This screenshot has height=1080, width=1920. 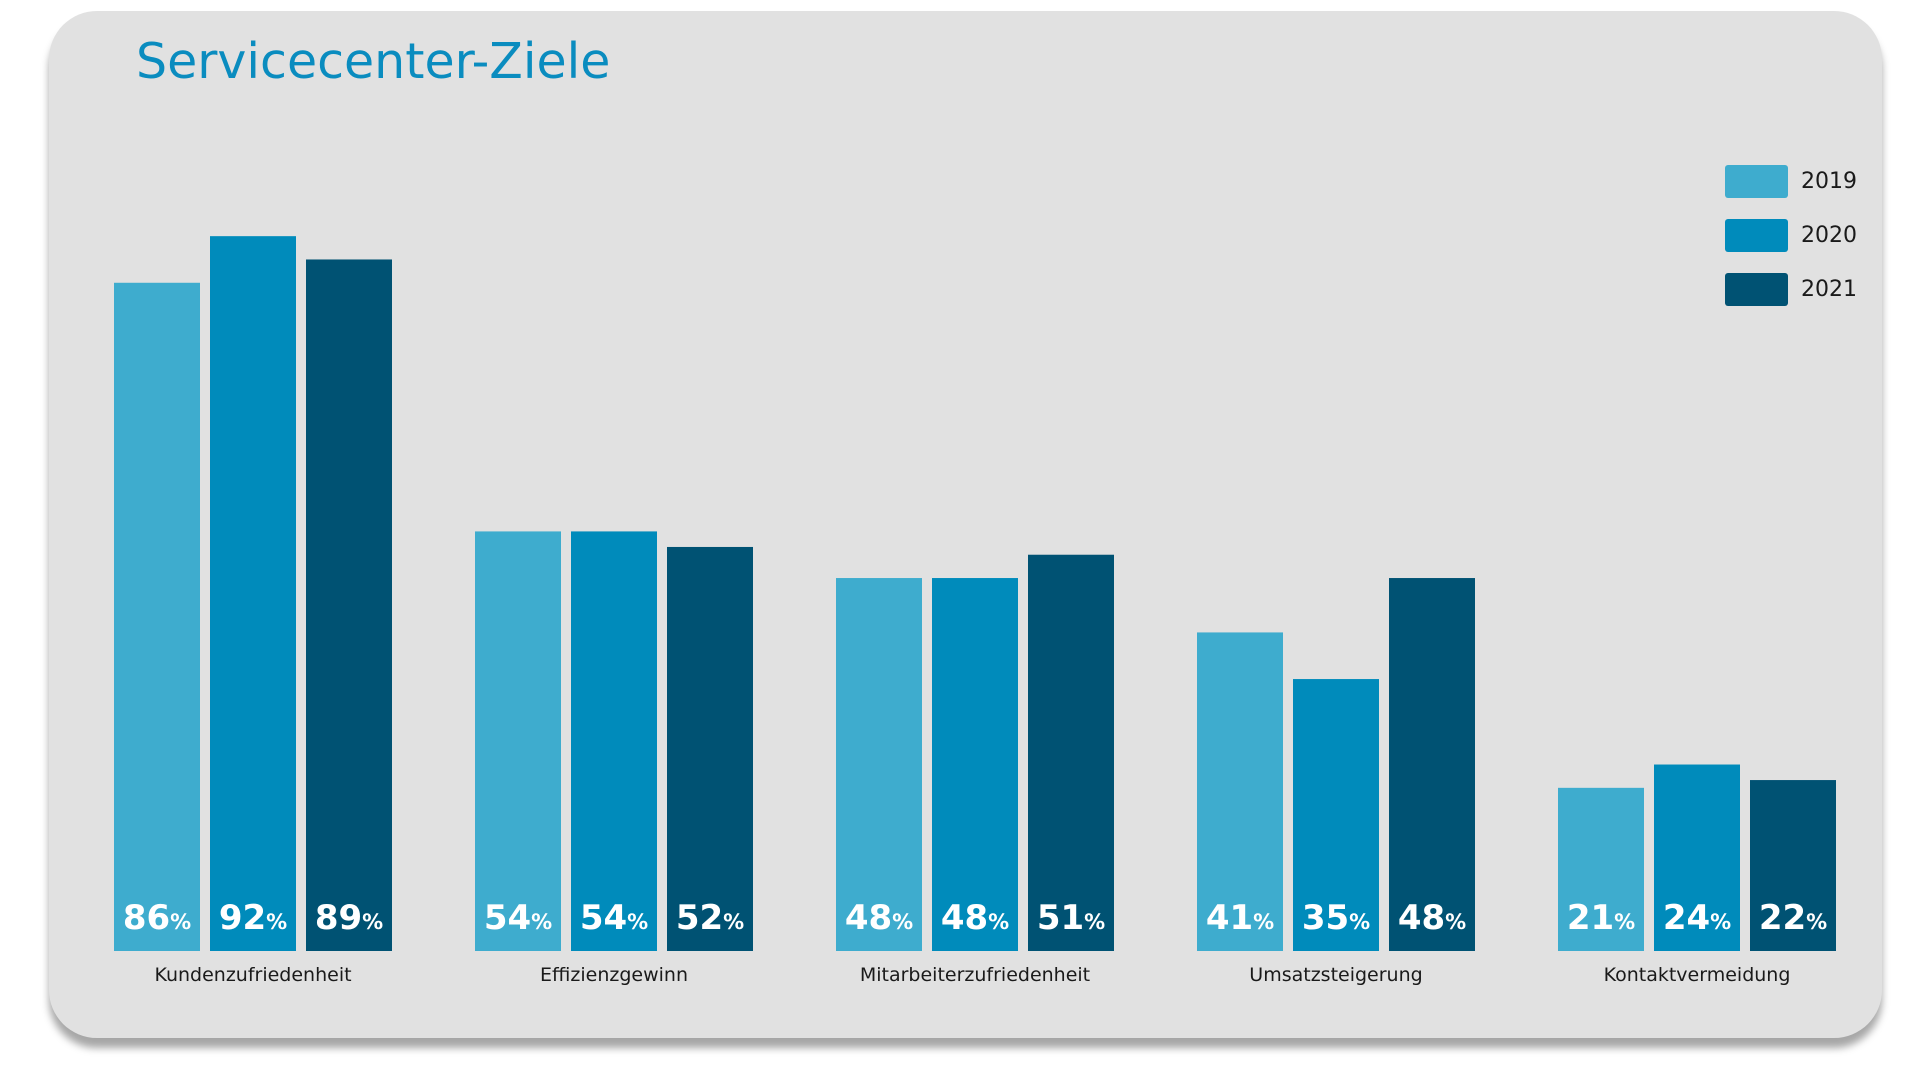 I want to click on bar-mitarbeiterzufriedenheit-2019, so click(x=879, y=764).